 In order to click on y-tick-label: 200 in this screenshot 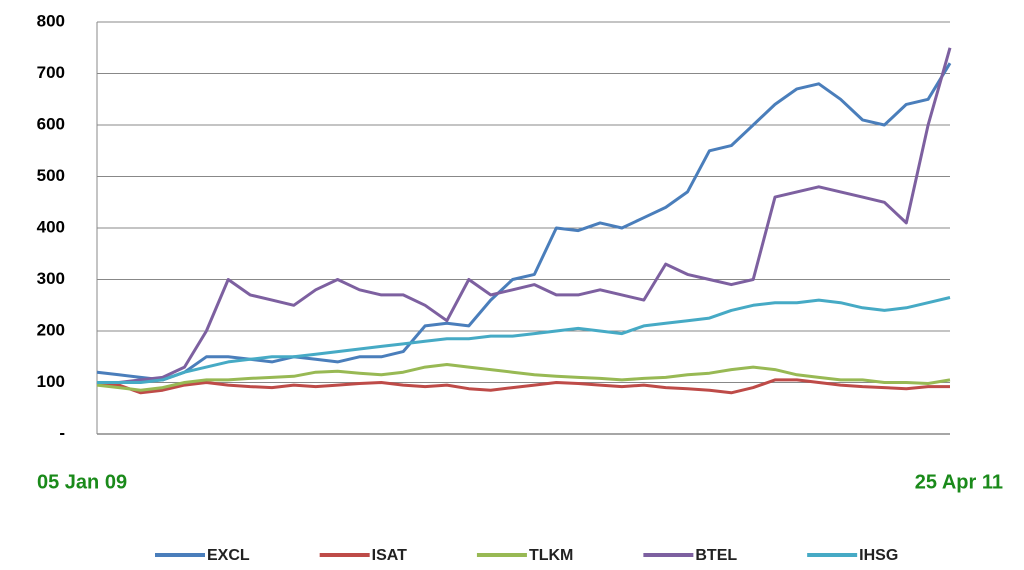, I will do `click(51, 329)`.